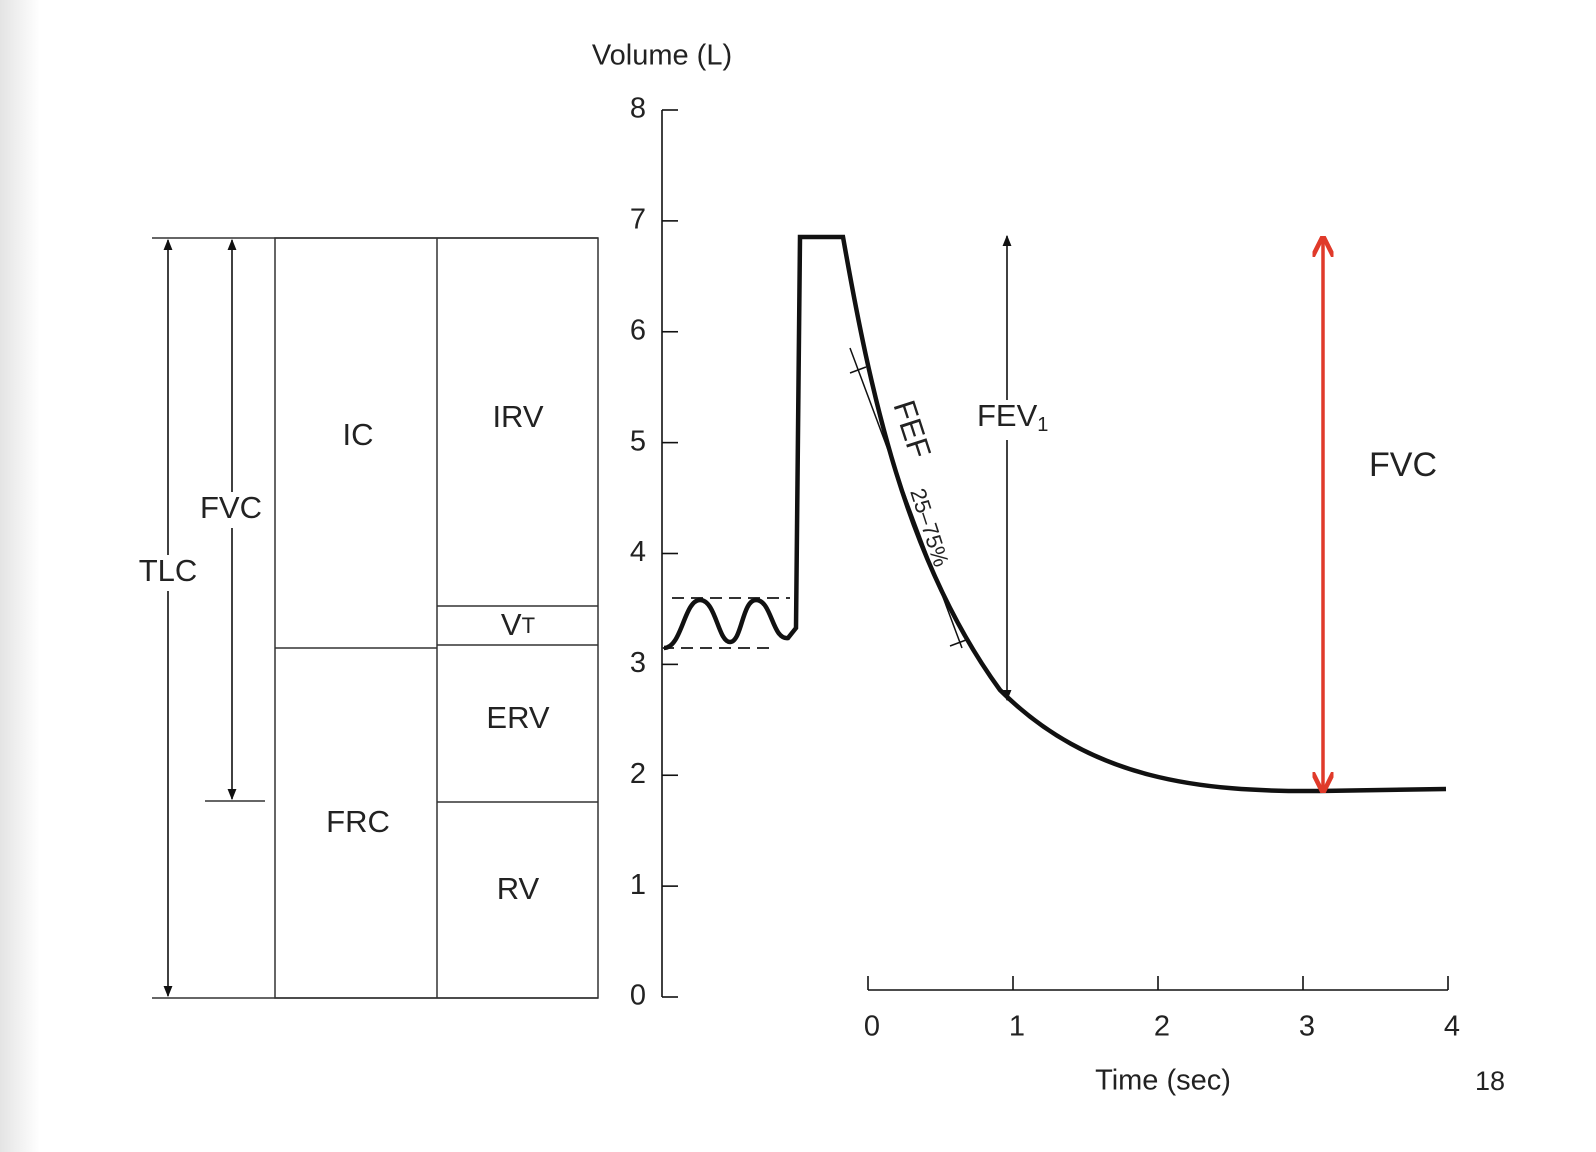  What do you see at coordinates (638, 109) in the screenshot?
I see `y-tick-label: 8` at bounding box center [638, 109].